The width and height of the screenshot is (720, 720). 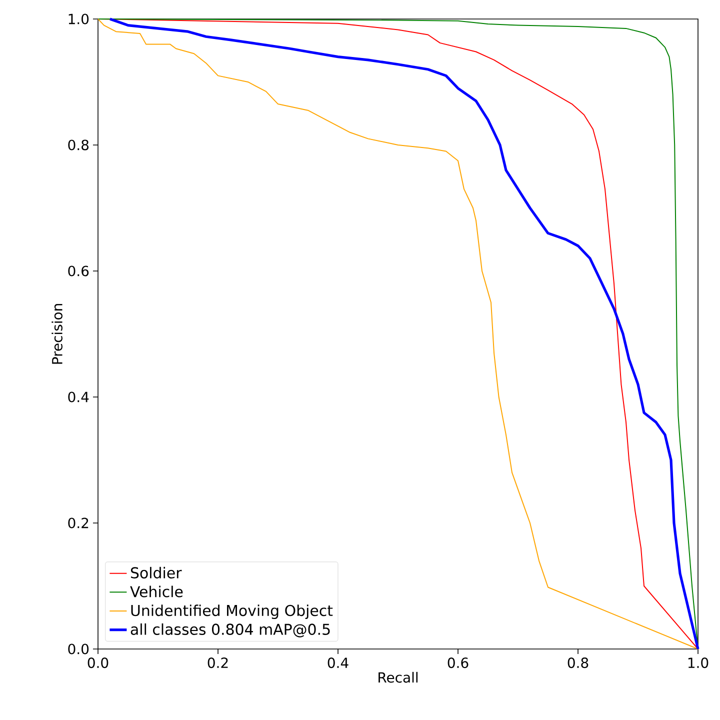 What do you see at coordinates (78, 271) in the screenshot?
I see `y-tick-label: 0.6` at bounding box center [78, 271].